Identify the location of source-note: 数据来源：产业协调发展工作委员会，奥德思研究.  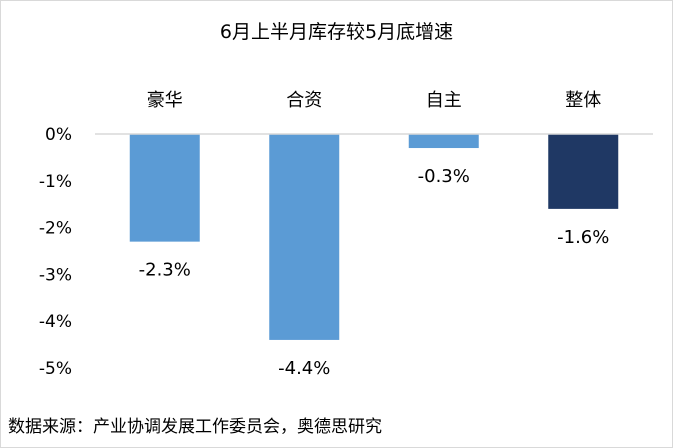
(195, 427).